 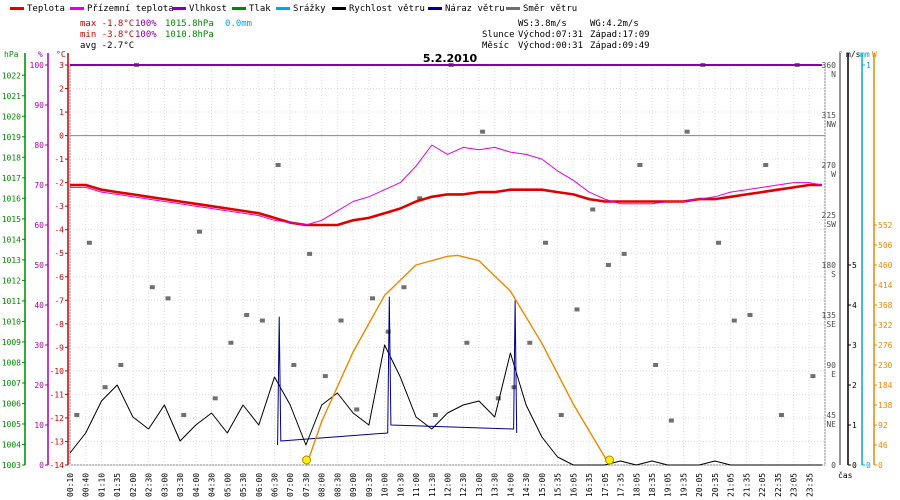 What do you see at coordinates (652, 485) in the screenshot?
I see `x-tick-label: 18:35` at bounding box center [652, 485].